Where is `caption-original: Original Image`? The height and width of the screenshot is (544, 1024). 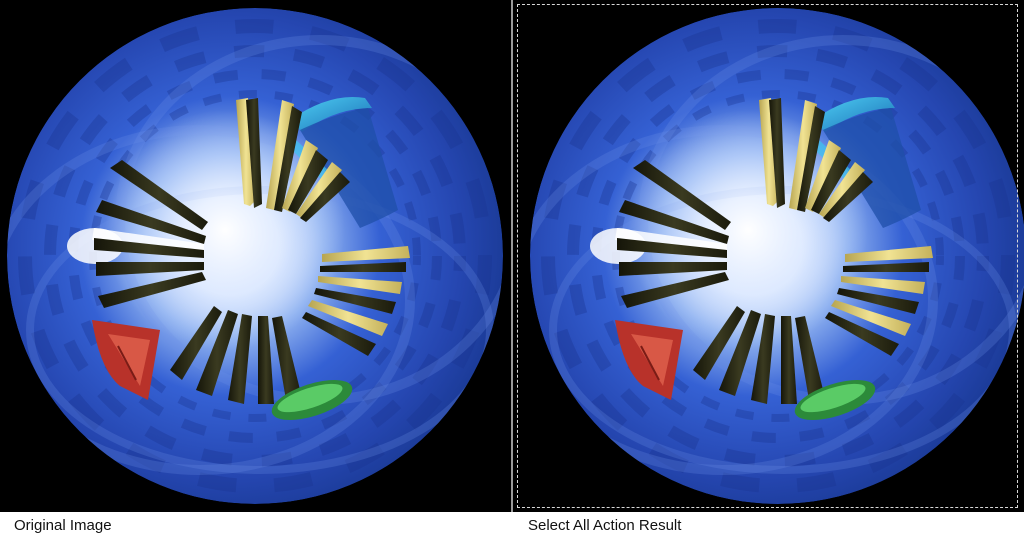
caption-original: Original Image is located at coordinates (63, 525).